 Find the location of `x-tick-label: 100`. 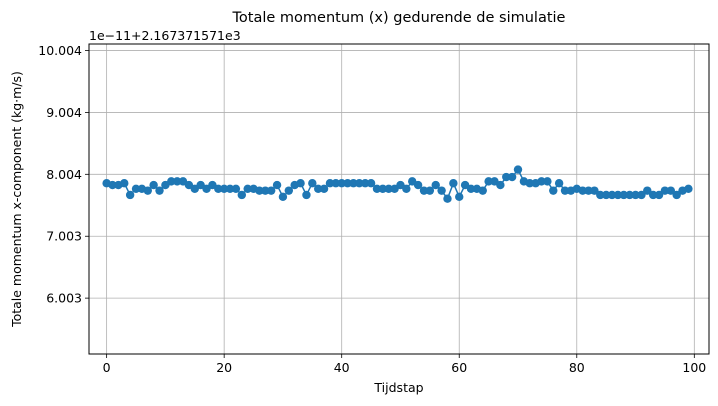

x-tick-label: 100 is located at coordinates (694, 367).